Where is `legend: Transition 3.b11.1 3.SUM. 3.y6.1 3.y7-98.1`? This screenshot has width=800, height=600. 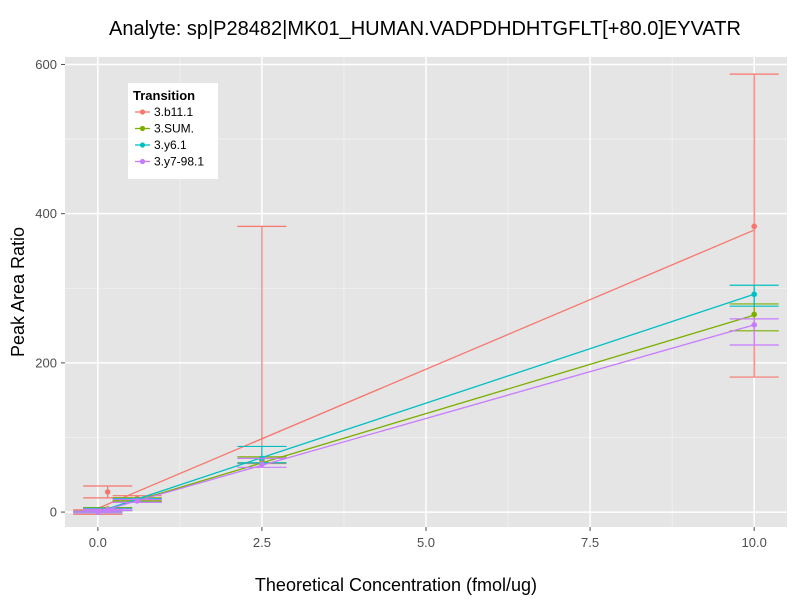
legend: Transition 3.b11.1 3.SUM. 3.y6.1 3.y7-98.1 is located at coordinates (173, 131).